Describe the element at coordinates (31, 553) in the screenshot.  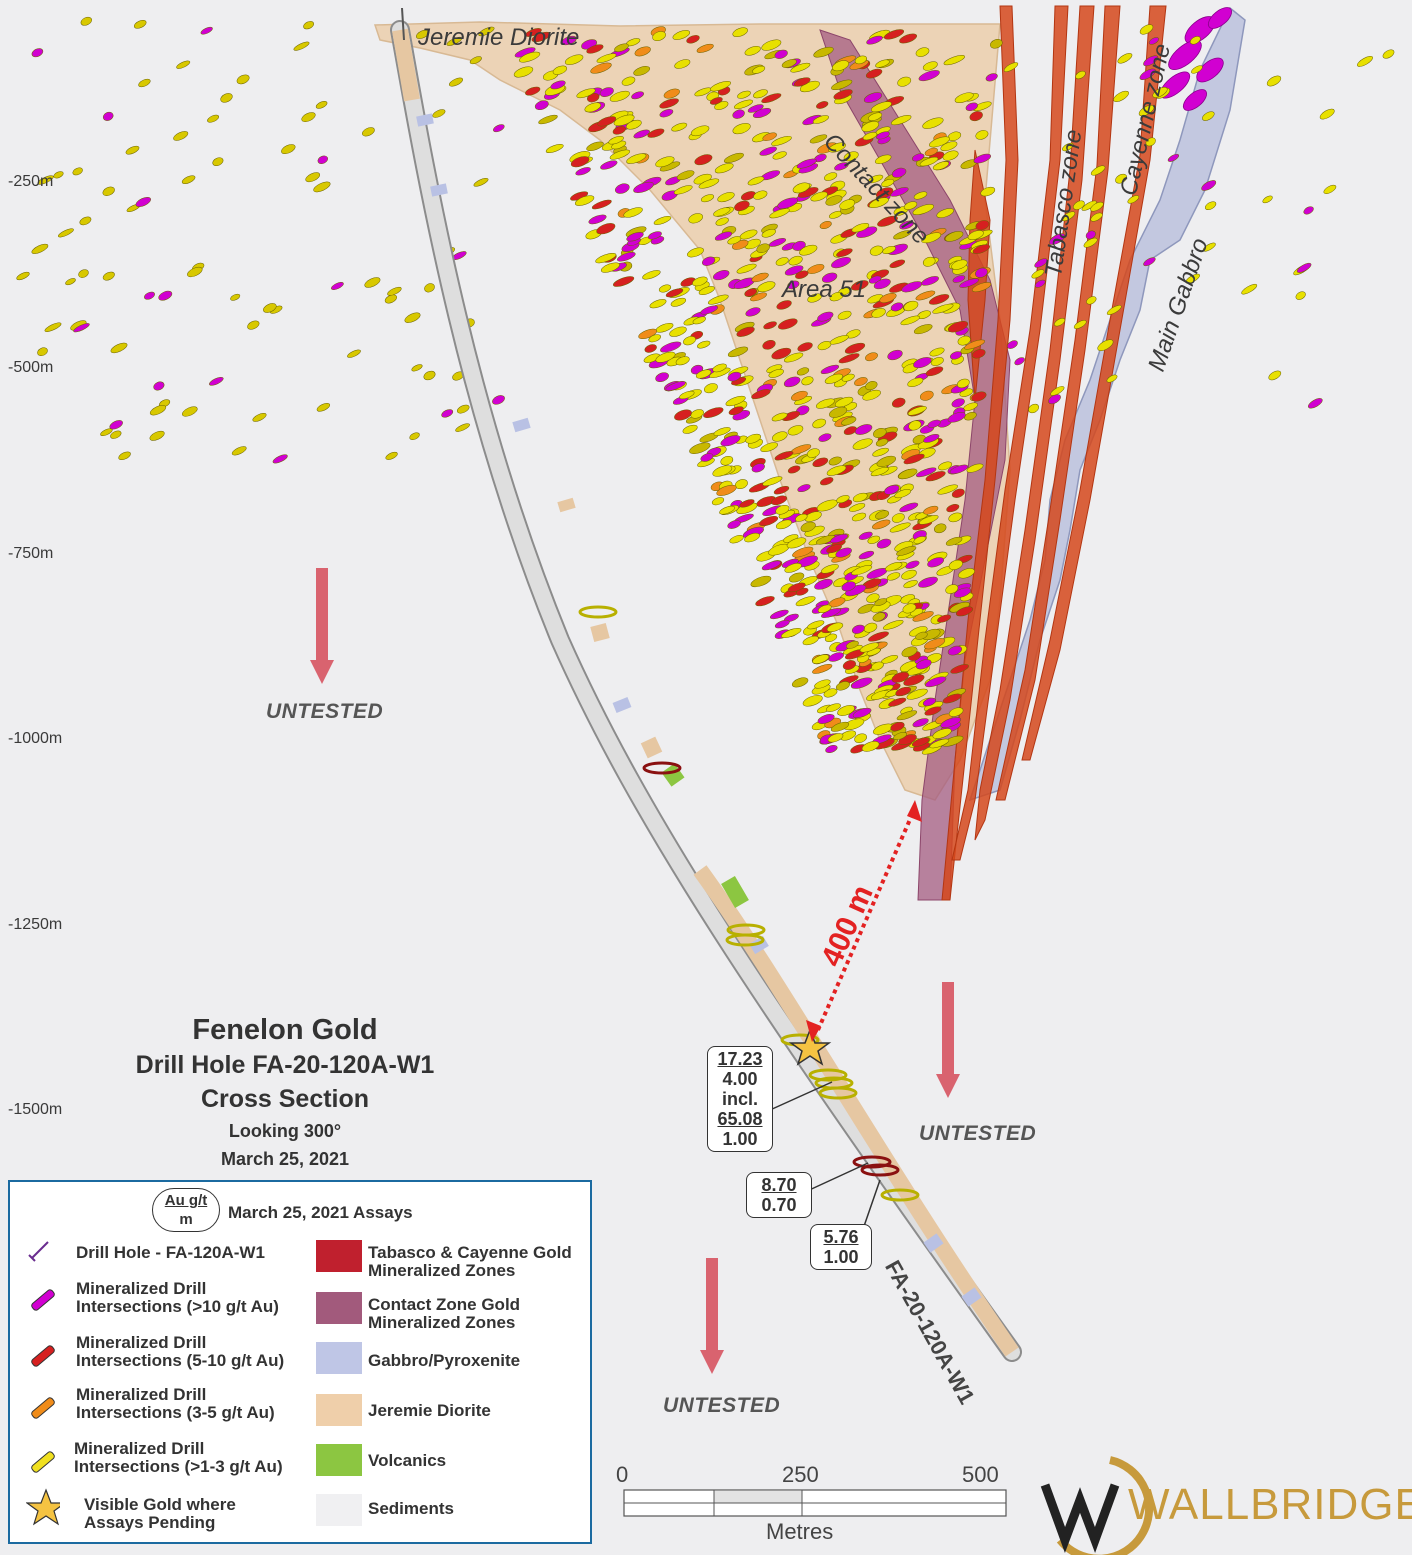
I see `depth-label-750: -750m` at that location.